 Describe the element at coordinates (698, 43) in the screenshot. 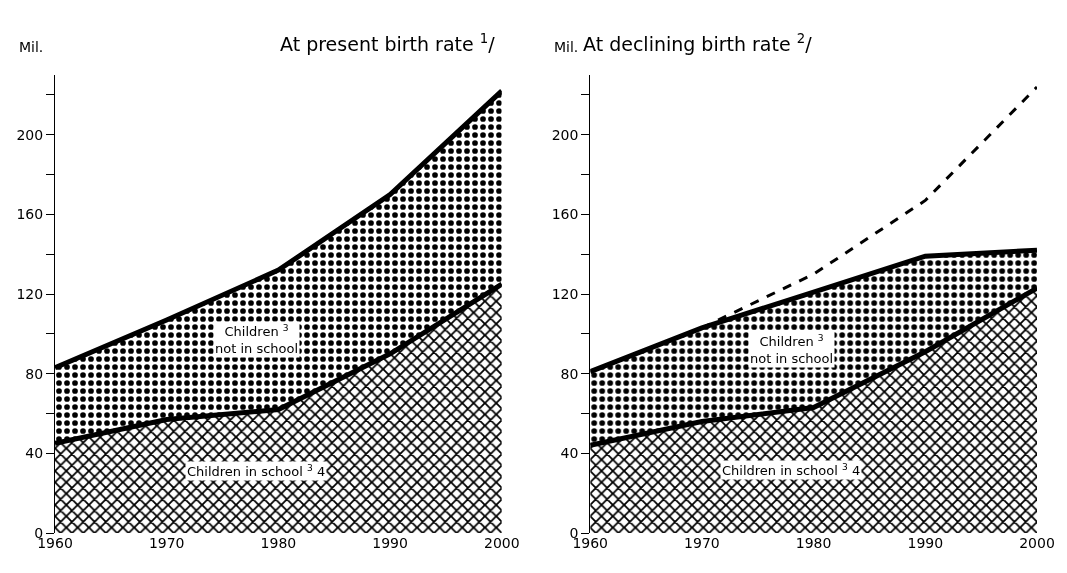

I see `chart-title: At declining birth rate $^{2}$/` at that location.